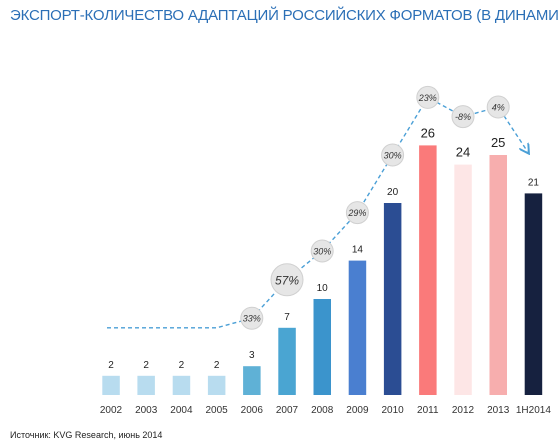 The height and width of the screenshot is (448, 559). I want to click on x-tick-label: 2006, so click(252, 410).